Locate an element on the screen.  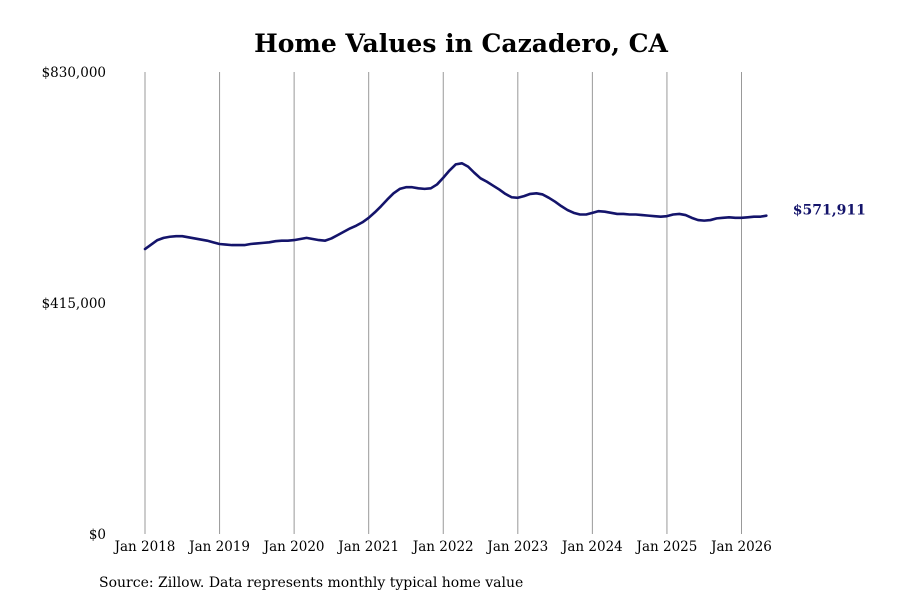
y-tick-label-1: $415,000 is located at coordinates (74, 304).